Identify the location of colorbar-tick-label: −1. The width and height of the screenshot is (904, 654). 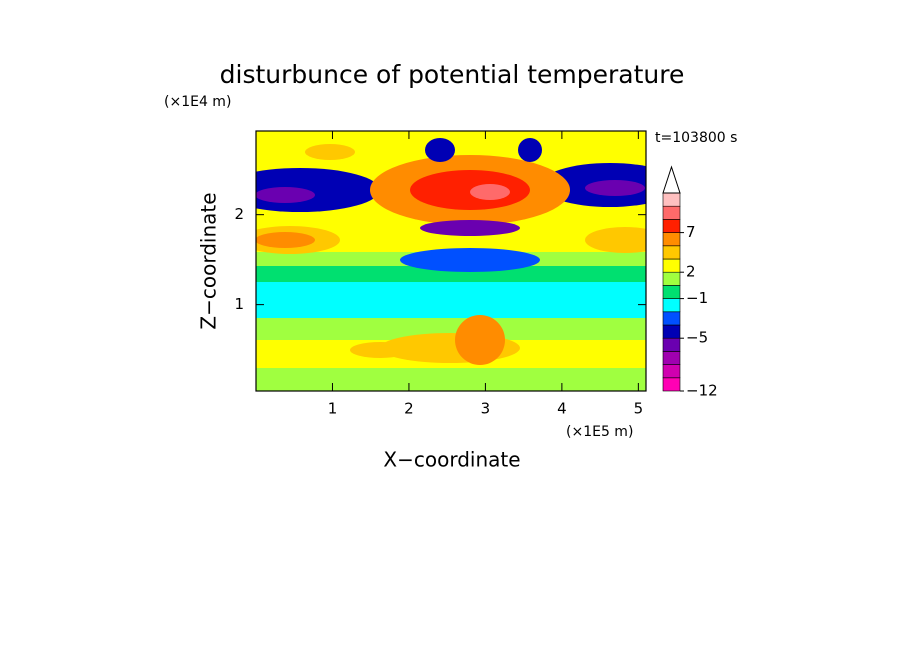
(697, 298).